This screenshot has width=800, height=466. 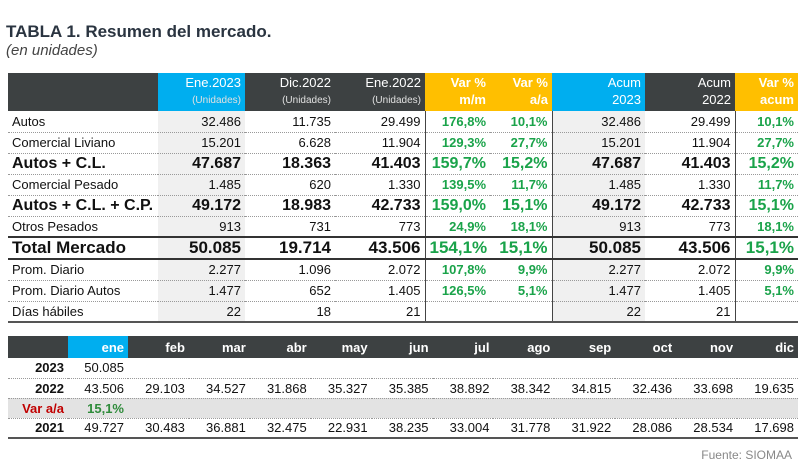 I want to click on cell: 32.486, so click(x=598, y=122).